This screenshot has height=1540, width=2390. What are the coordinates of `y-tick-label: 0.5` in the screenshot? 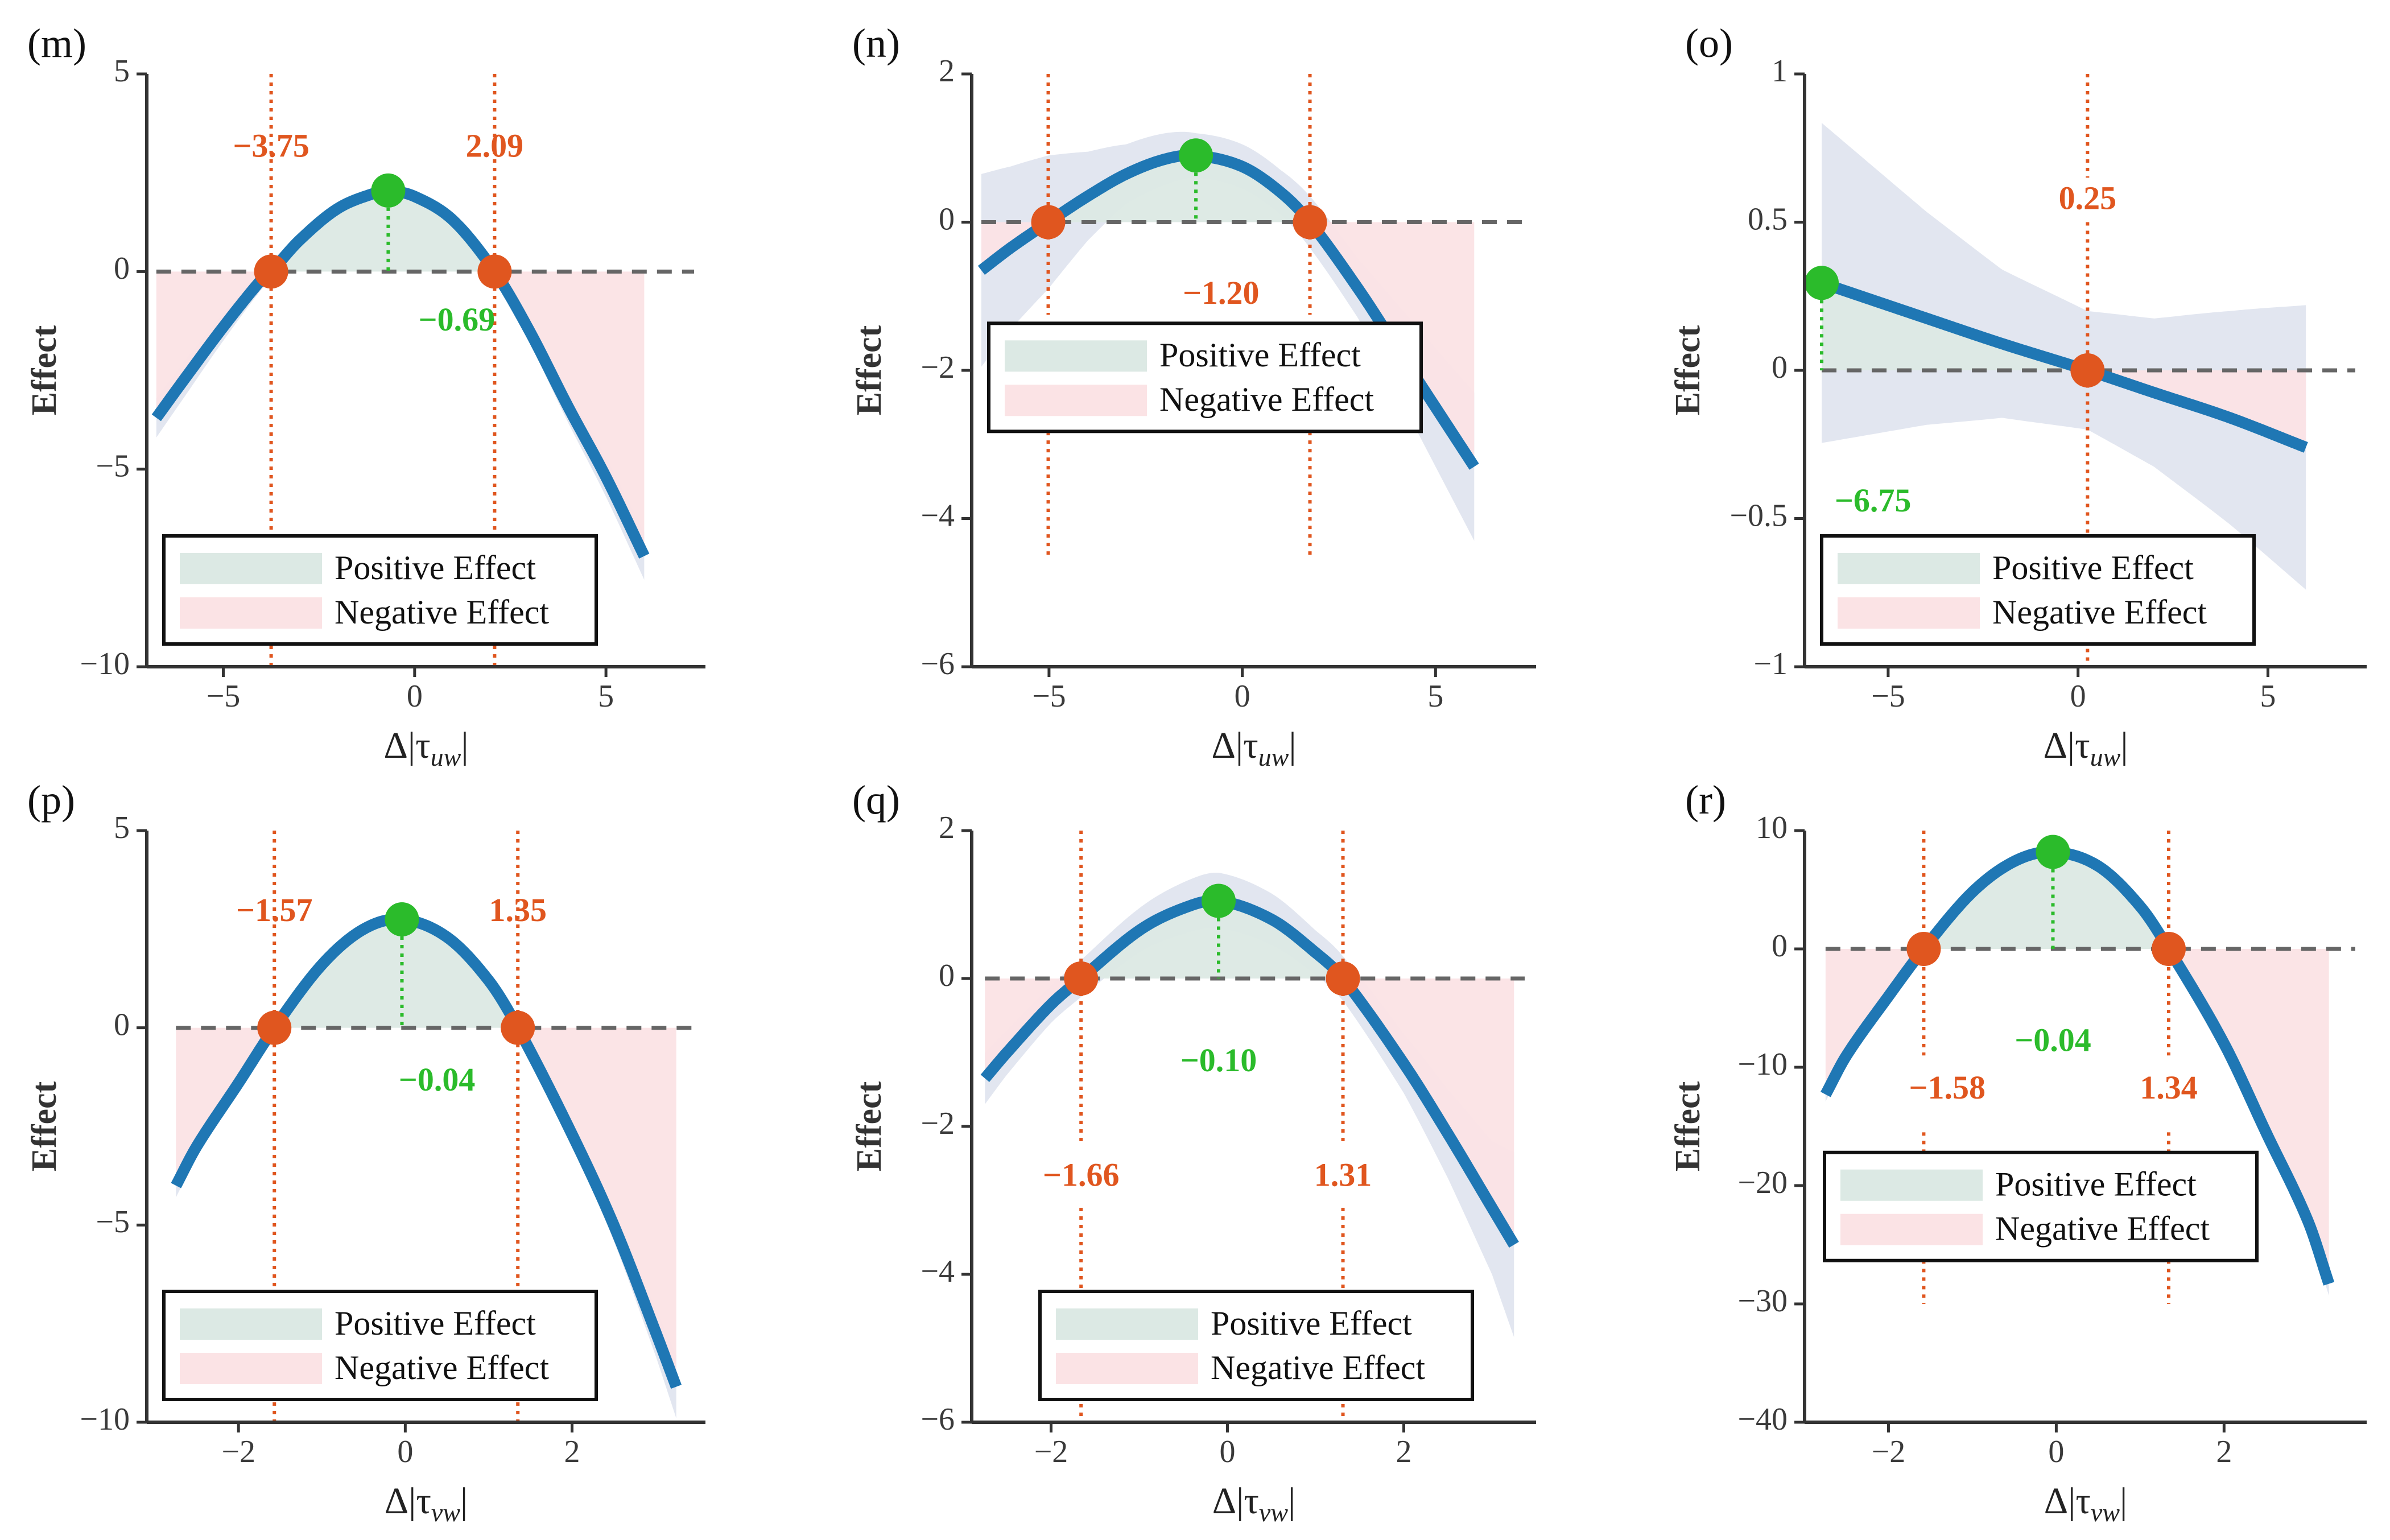 It's located at (1768, 219).